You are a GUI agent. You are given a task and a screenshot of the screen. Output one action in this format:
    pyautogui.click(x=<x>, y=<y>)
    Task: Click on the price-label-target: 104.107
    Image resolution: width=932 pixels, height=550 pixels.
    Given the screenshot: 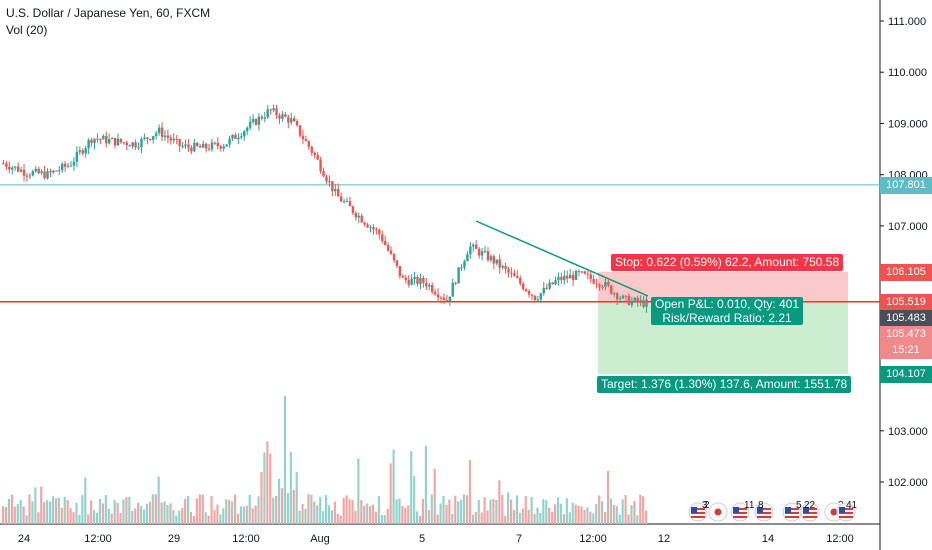 What is the action you would take?
    pyautogui.click(x=906, y=374)
    